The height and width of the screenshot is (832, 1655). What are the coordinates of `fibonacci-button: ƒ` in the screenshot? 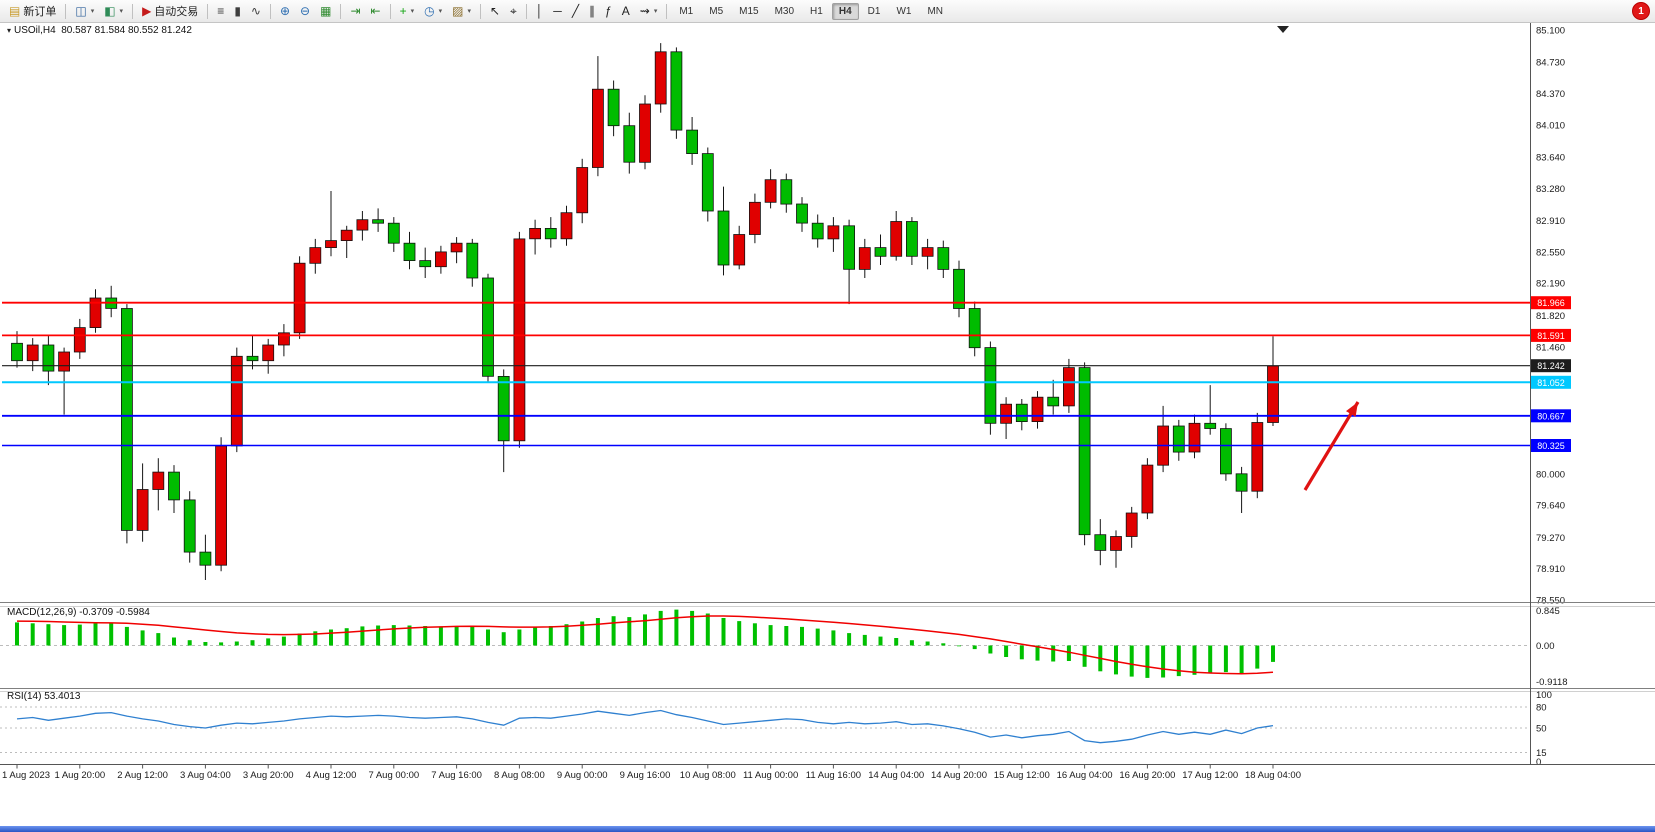 It's located at (608, 11).